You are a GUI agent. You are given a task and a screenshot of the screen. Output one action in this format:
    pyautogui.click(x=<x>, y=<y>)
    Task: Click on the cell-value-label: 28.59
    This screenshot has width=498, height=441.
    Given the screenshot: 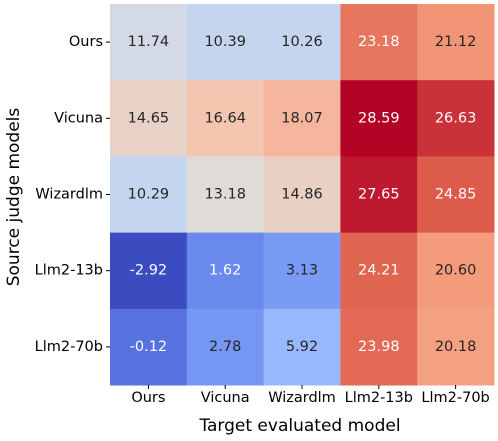 What is the action you would take?
    pyautogui.click(x=379, y=118)
    